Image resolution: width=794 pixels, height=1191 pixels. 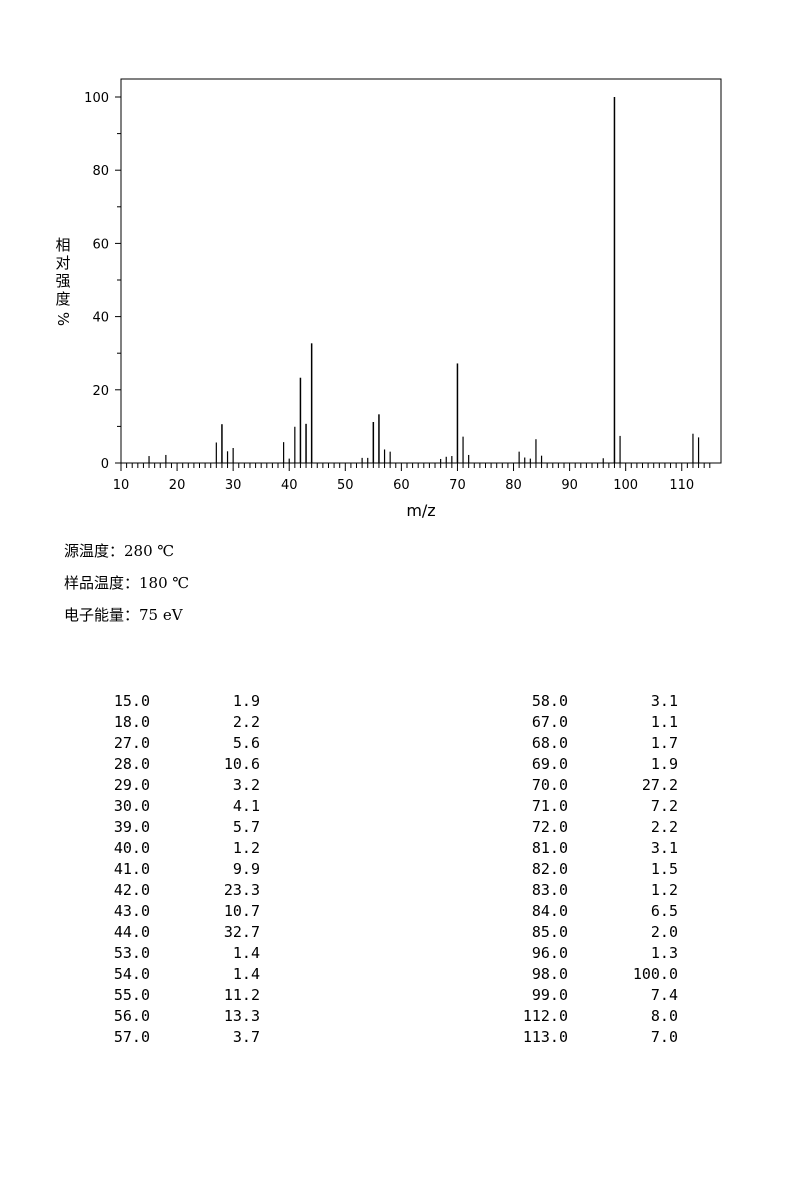 I want to click on peak-intensity: 1.3, so click(x=664, y=953).